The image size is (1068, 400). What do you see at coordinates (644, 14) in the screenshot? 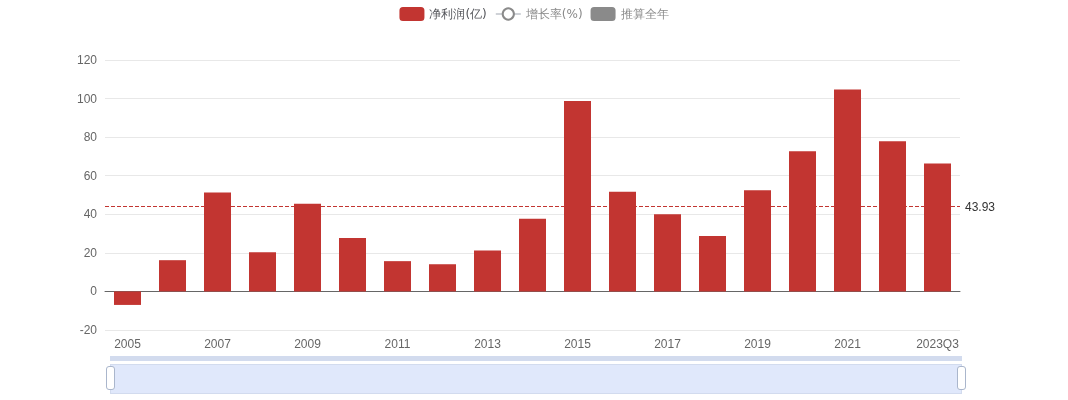
I see `legend-label: 推算全年` at bounding box center [644, 14].